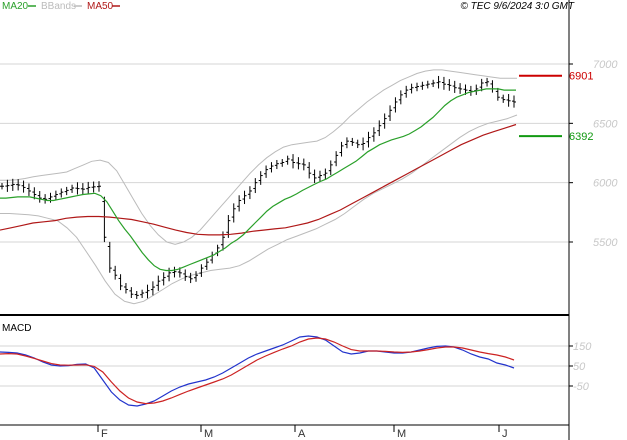  Describe the element at coordinates (284, 366) in the screenshot. I see `macd-grid` at that location.